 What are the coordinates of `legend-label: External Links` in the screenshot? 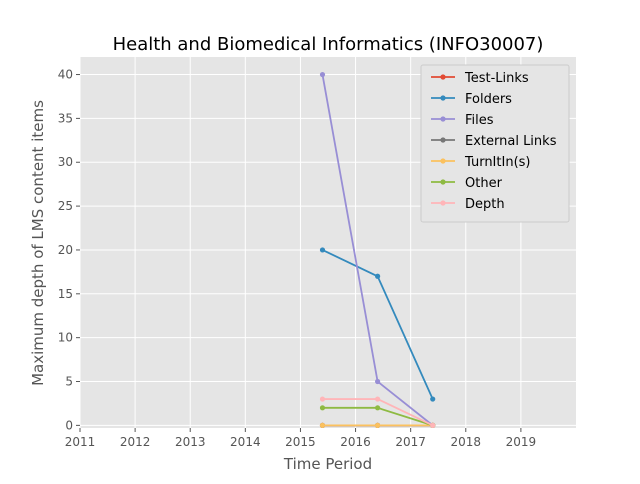 It's located at (511, 141).